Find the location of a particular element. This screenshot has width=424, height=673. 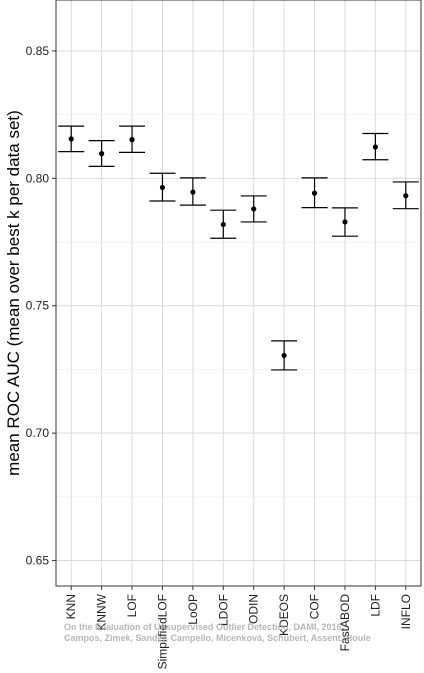

data-point-ODIN is located at coordinates (254, 209).